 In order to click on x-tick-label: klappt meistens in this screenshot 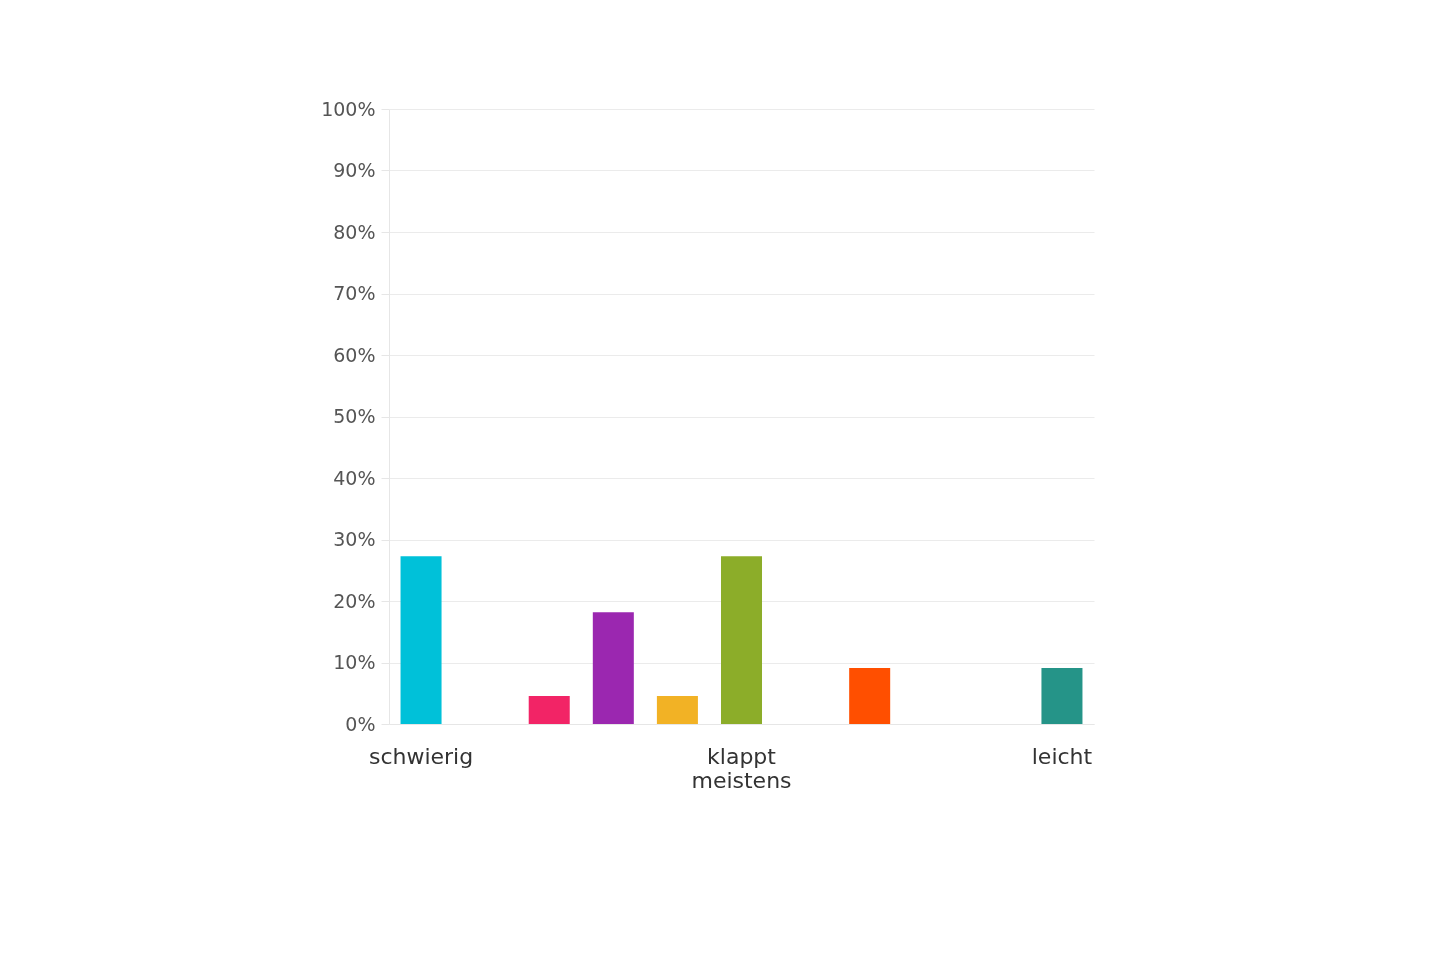, I will do `click(741, 768)`.